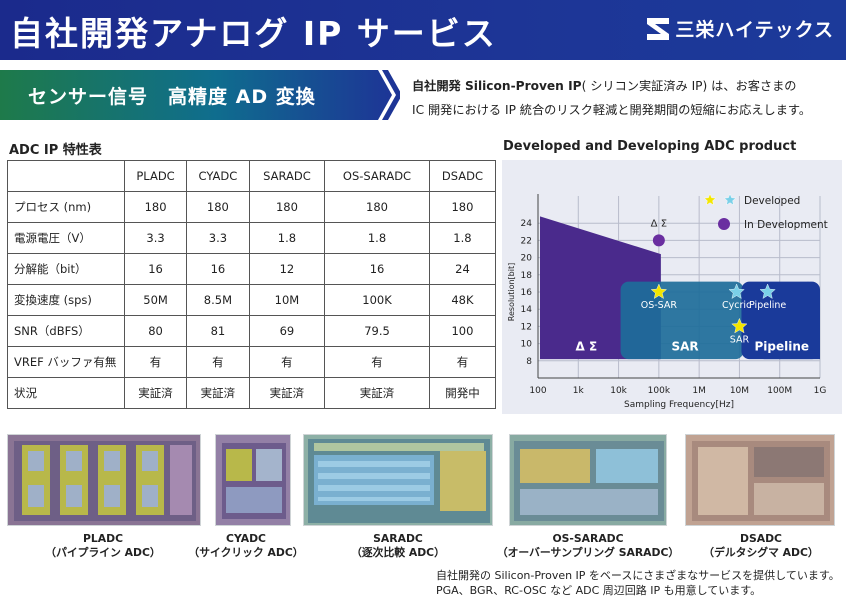 This screenshot has height=598, width=846. Describe the element at coordinates (66, 269) in the screenshot. I see `table-row-label: 分解能（bit）` at that location.